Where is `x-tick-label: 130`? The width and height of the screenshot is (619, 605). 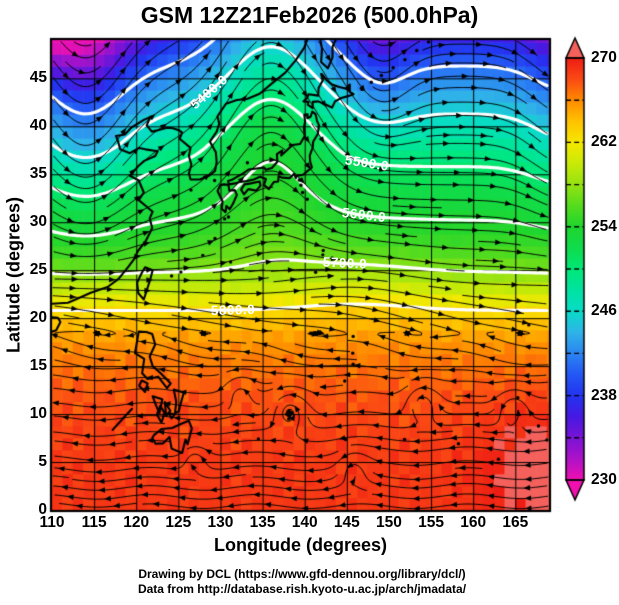
x-tick-label: 130 is located at coordinates (220, 522).